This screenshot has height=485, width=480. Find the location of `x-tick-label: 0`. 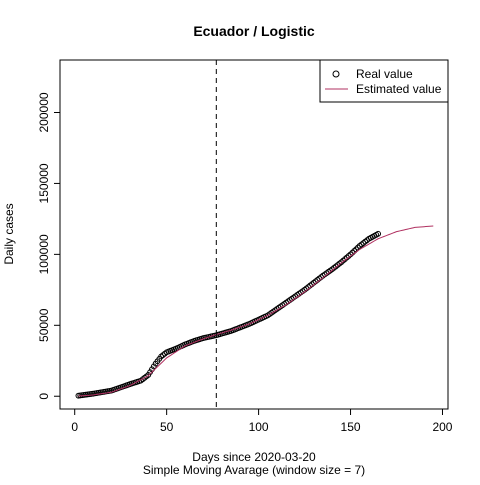

x-tick-label: 0 is located at coordinates (74, 427).